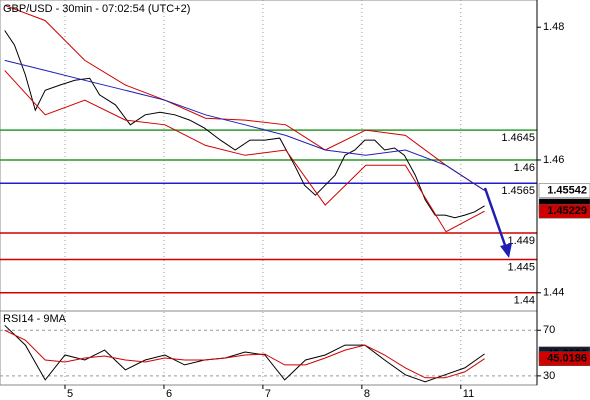  Describe the element at coordinates (169, 394) in the screenshot. I see `x-tick-label: 6` at that location.